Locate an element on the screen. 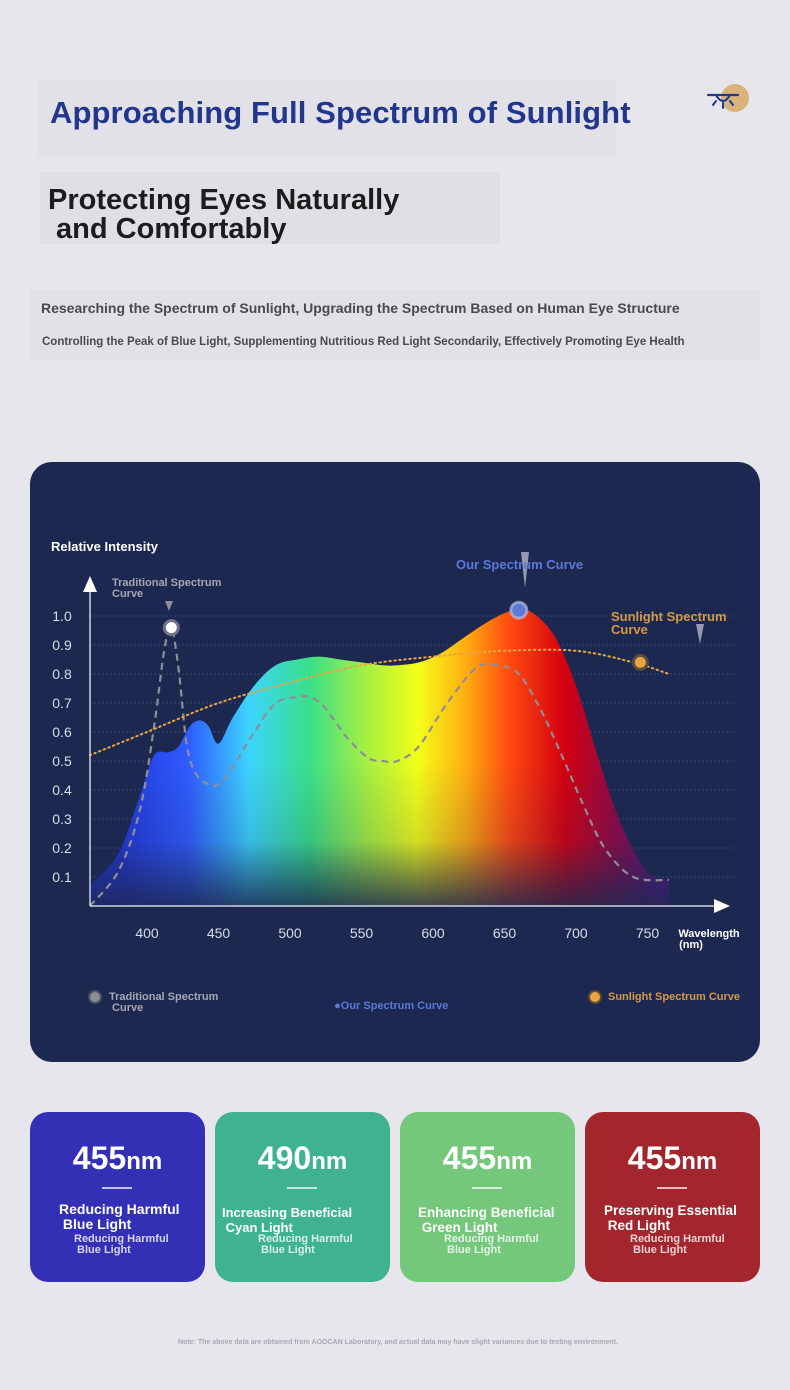  x-axis-arrow is located at coordinates (722, 906).